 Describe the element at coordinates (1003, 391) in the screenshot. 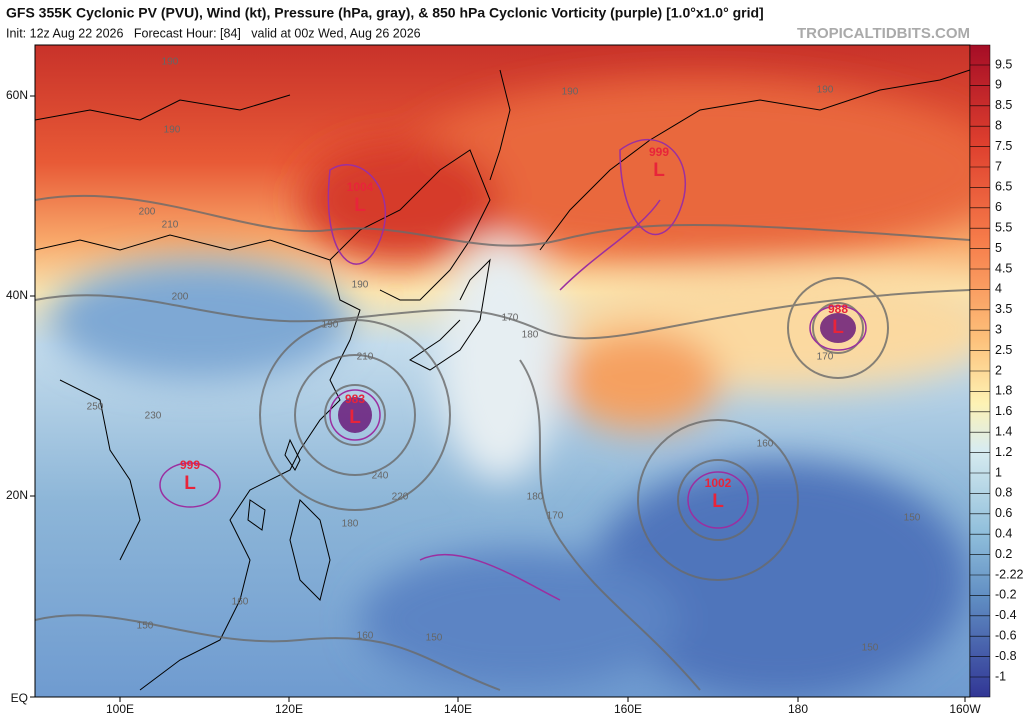

I see `colorbar-label: 1.8` at that location.